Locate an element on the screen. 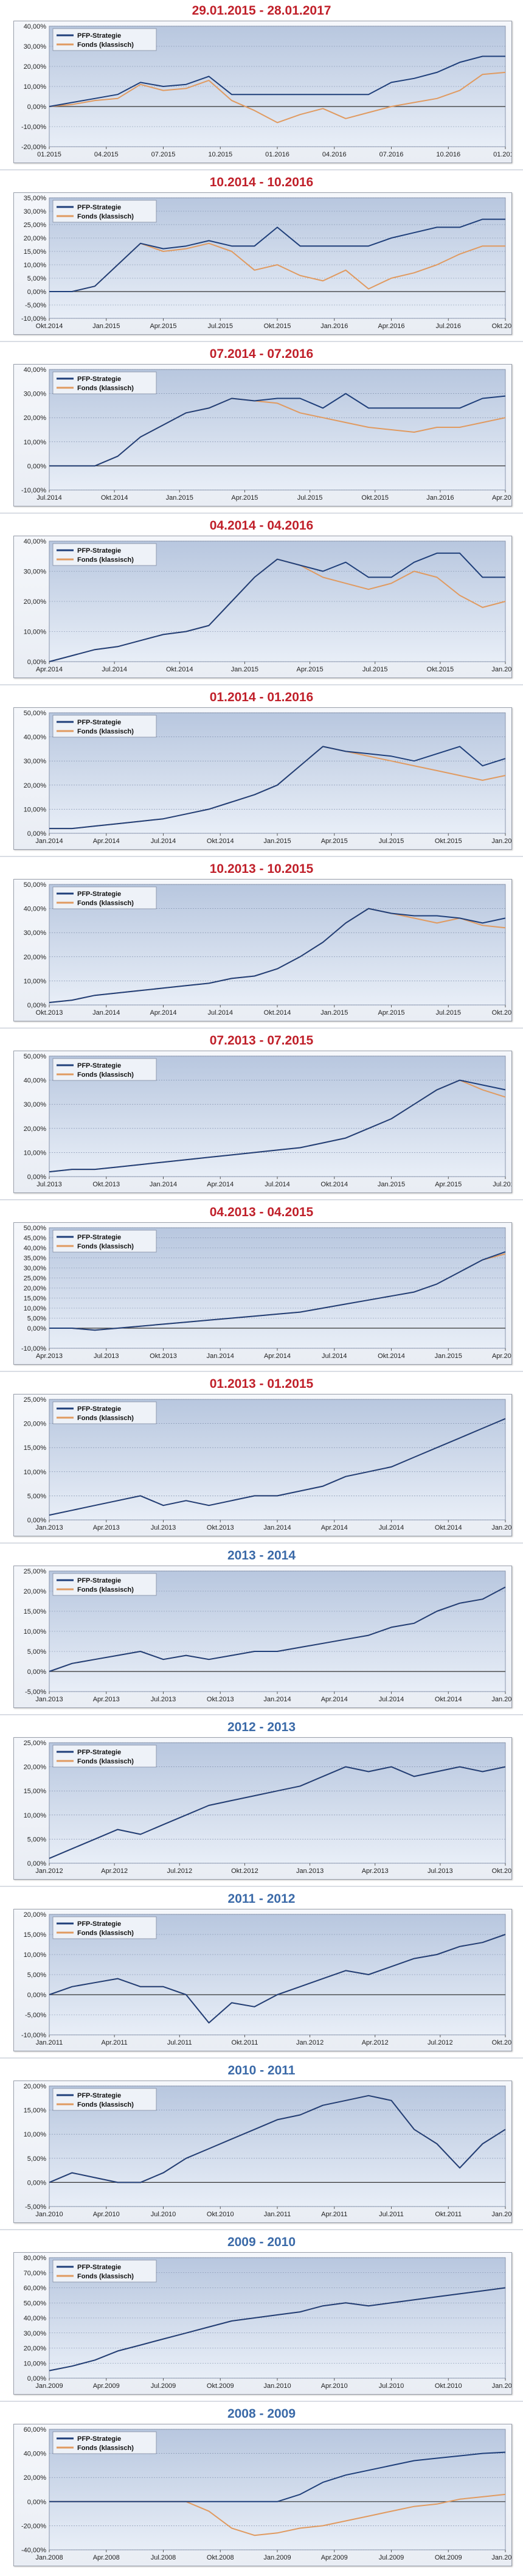 Image resolution: width=523 pixels, height=2576 pixels. x-tick-label: Okt.2012 is located at coordinates (245, 1871).